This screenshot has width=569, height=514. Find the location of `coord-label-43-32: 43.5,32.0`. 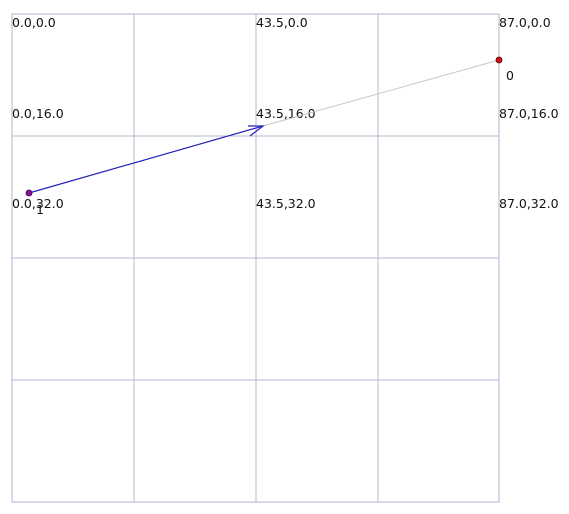

coord-label-43-32: 43.5,32.0 is located at coordinates (286, 203).